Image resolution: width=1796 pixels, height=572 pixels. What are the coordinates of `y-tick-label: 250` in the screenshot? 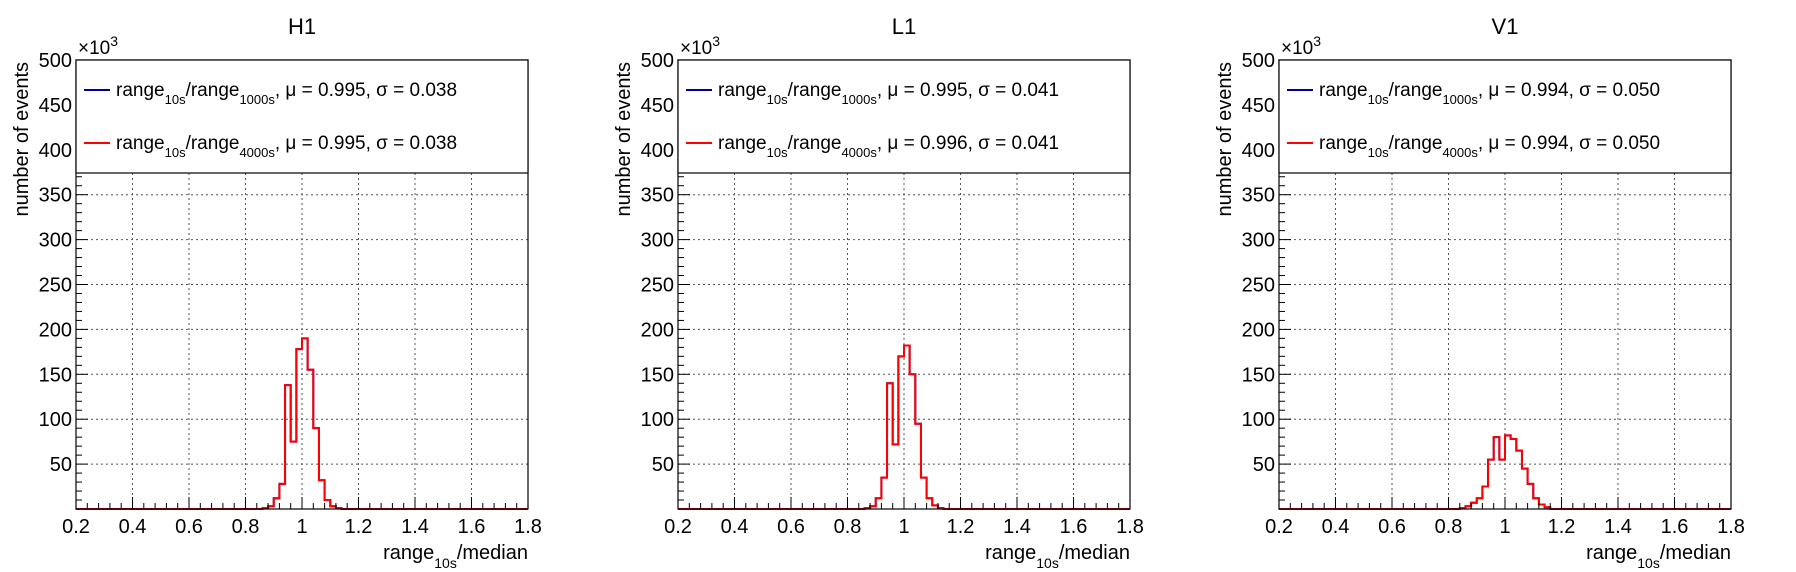 It's located at (1258, 286).